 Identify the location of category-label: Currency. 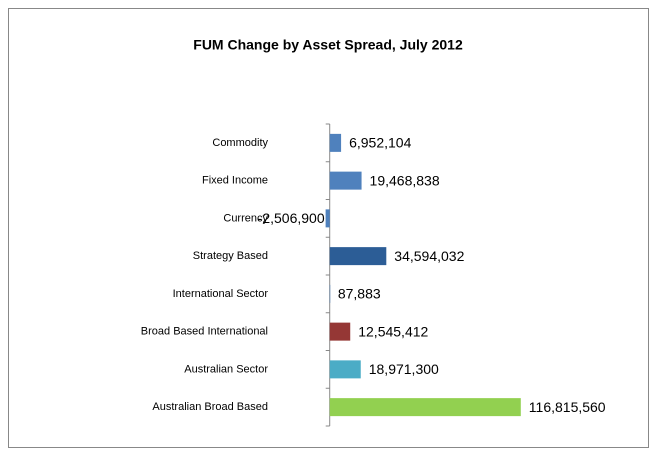
(245, 218).